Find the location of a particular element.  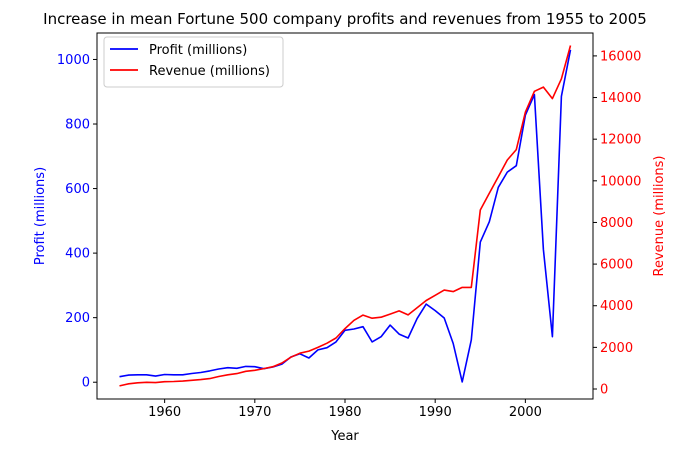

y-left-tick-label: 1000 is located at coordinates (73, 60).